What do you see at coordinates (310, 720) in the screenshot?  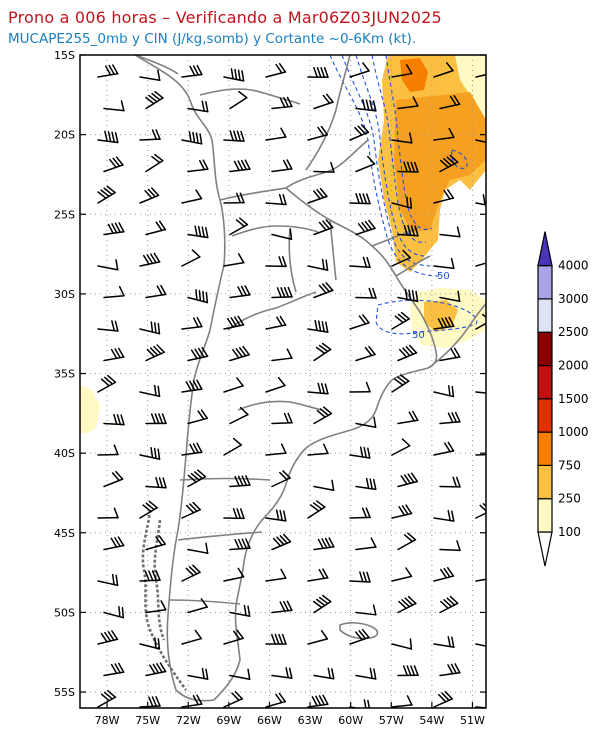 I see `lon-label: 63W` at bounding box center [310, 720].